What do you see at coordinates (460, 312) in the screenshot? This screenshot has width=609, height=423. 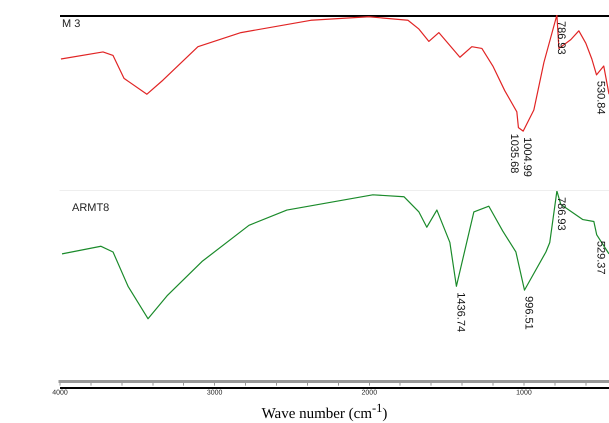 I see `annotation: 1436.74` at bounding box center [460, 312].